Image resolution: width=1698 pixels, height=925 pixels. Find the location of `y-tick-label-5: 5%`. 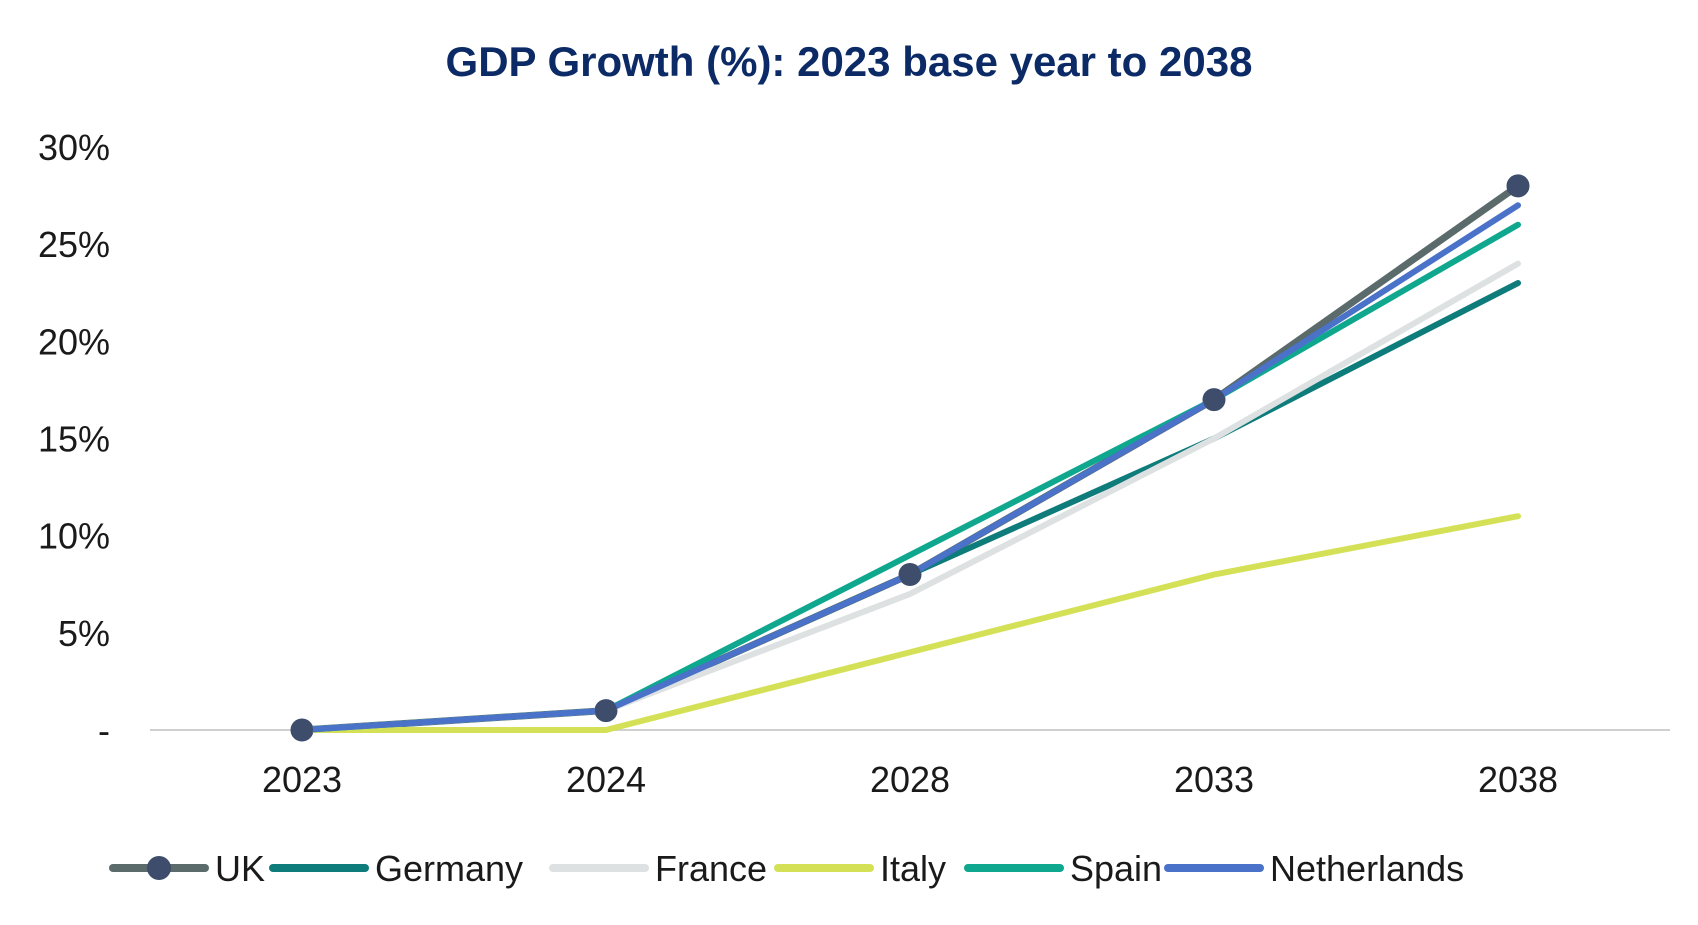

y-tick-label-5: 5% is located at coordinates (84, 633).